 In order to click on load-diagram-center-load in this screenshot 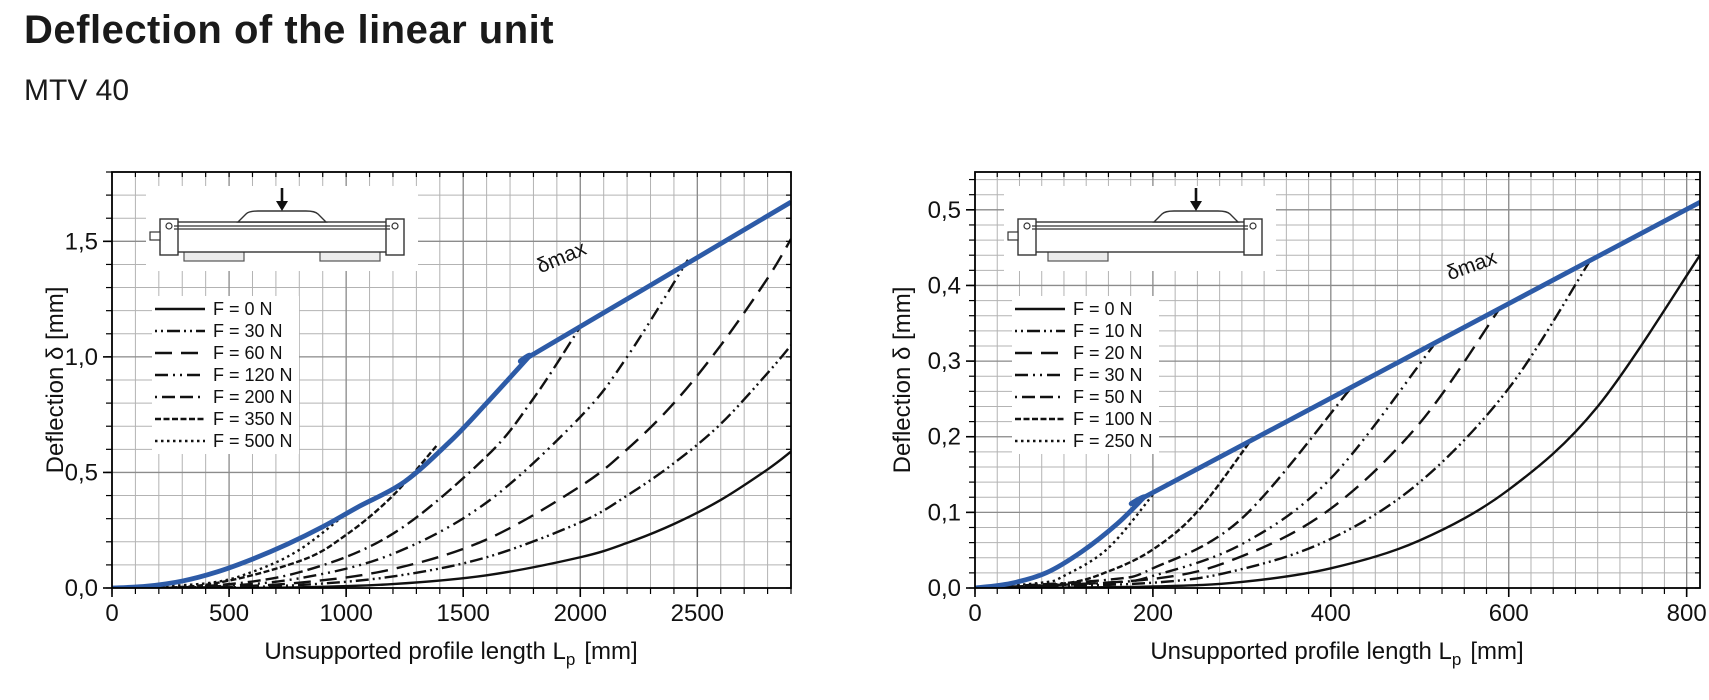, I will do `click(282, 228)`.